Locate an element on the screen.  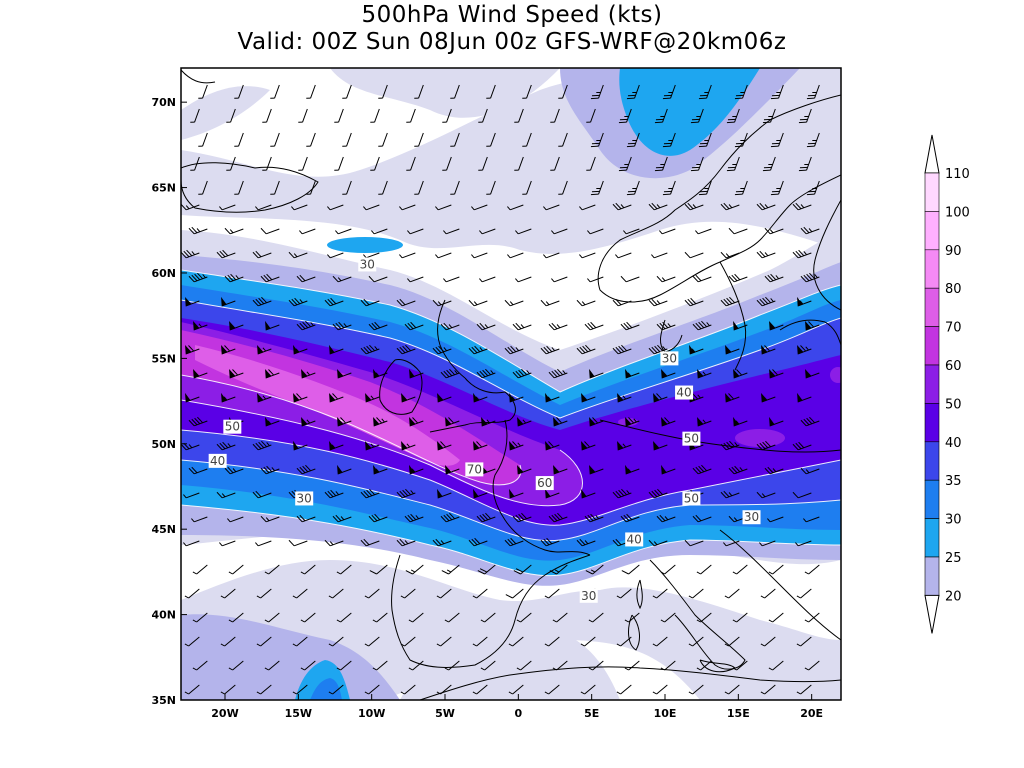
shade-80kt-core is located at coordinates (327, 405).